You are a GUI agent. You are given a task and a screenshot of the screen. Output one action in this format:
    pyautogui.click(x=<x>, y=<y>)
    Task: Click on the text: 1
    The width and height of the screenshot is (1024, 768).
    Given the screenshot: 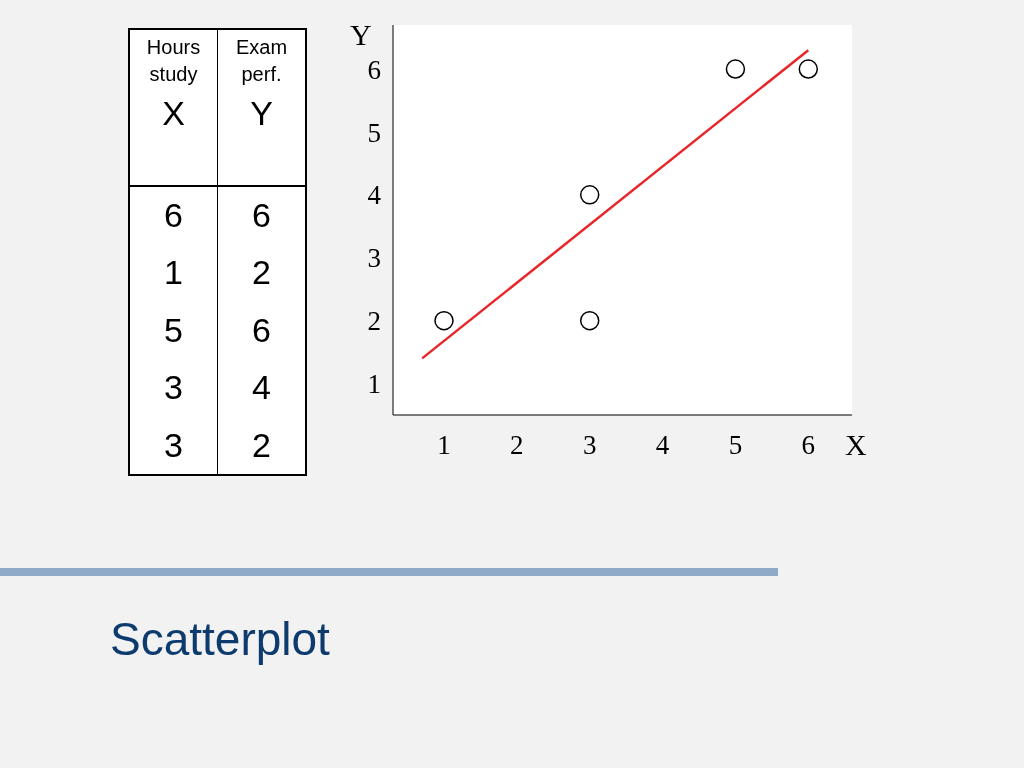 What is the action you would take?
    pyautogui.click(x=173, y=273)
    